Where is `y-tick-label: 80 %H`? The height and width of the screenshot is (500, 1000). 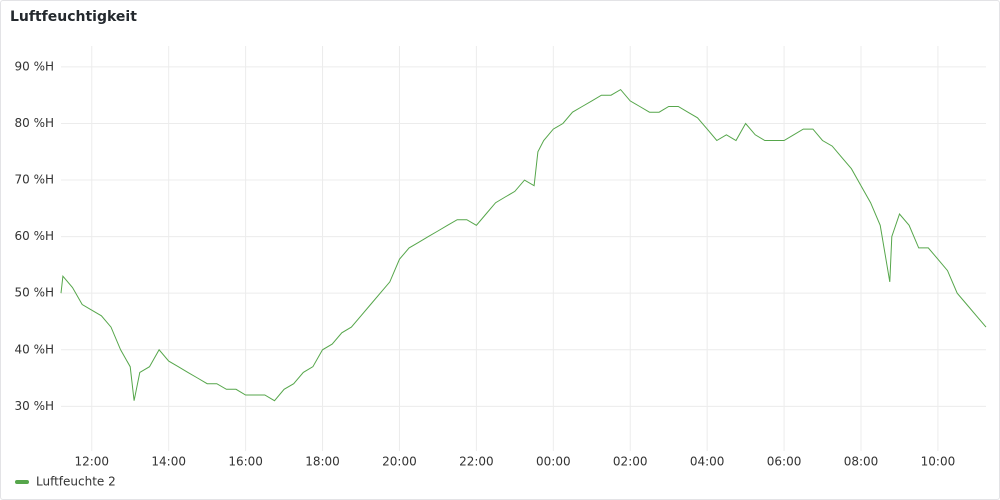 y-tick-label: 80 %H is located at coordinates (34, 123).